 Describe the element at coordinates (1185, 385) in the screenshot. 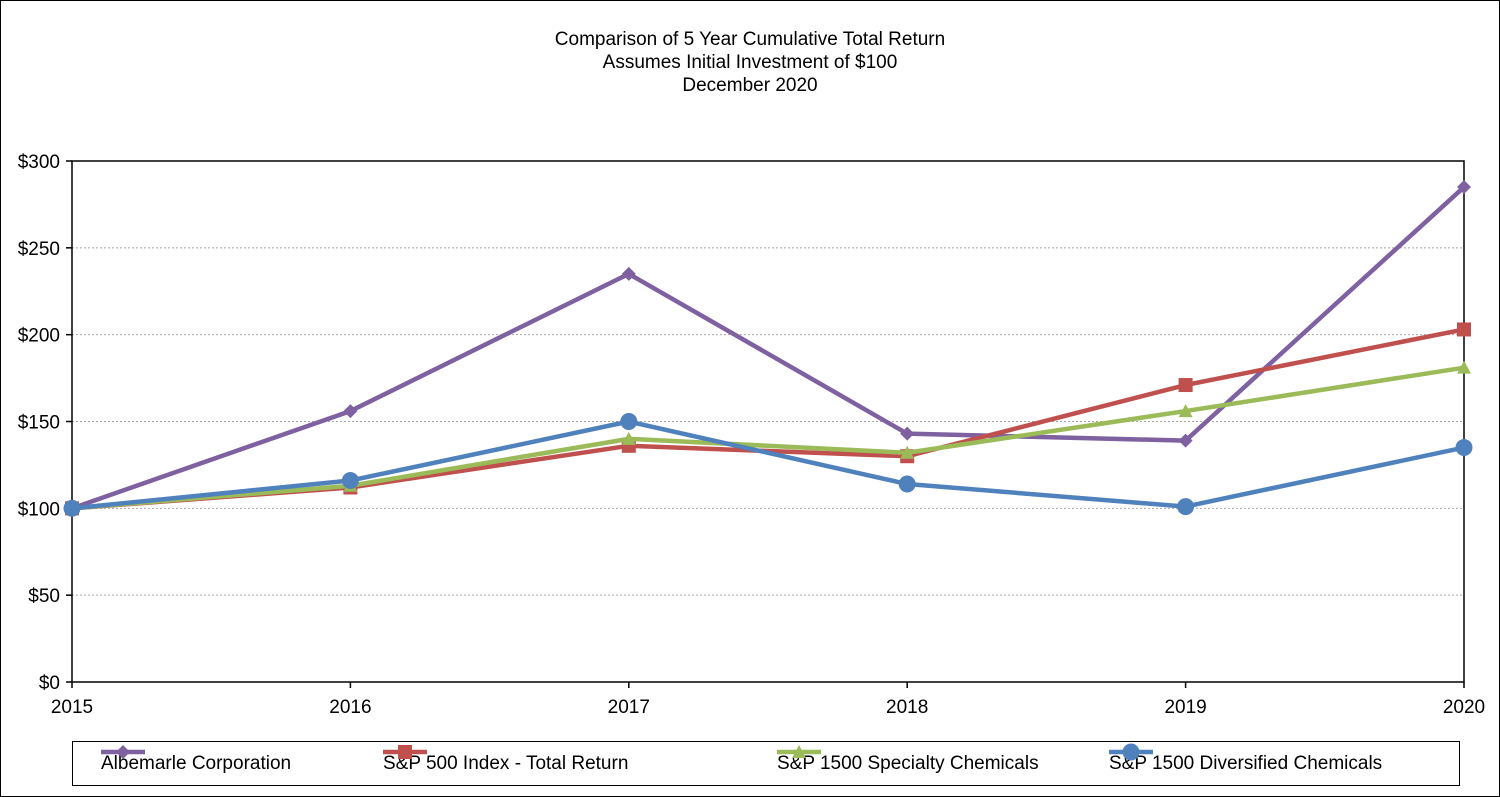

I see `data-point-s-p-500-index-total-return-2019` at that location.